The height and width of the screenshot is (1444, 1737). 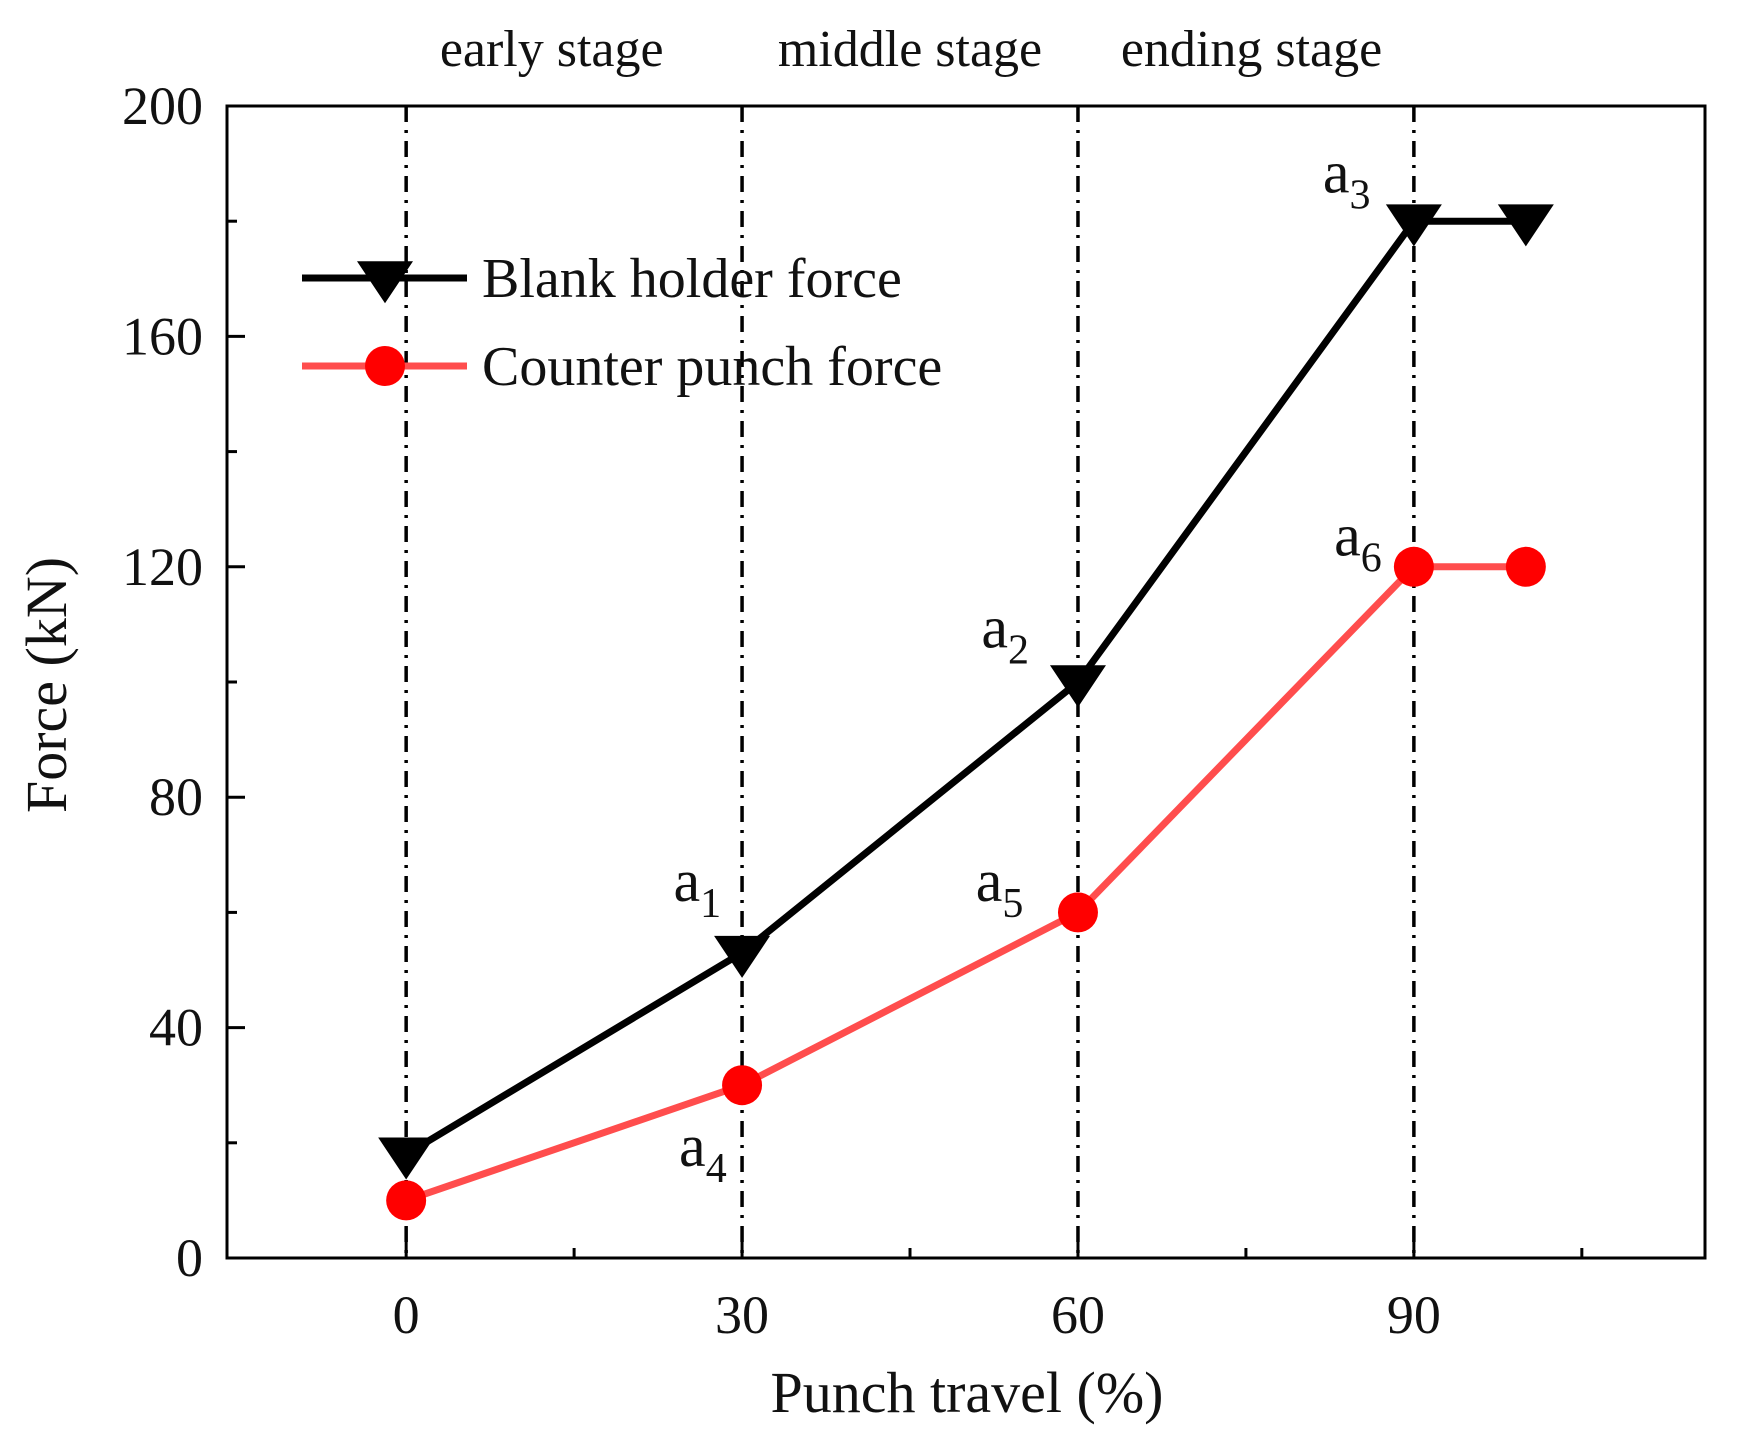 I want to click on y-tick-label: 80, so click(x=176, y=797).